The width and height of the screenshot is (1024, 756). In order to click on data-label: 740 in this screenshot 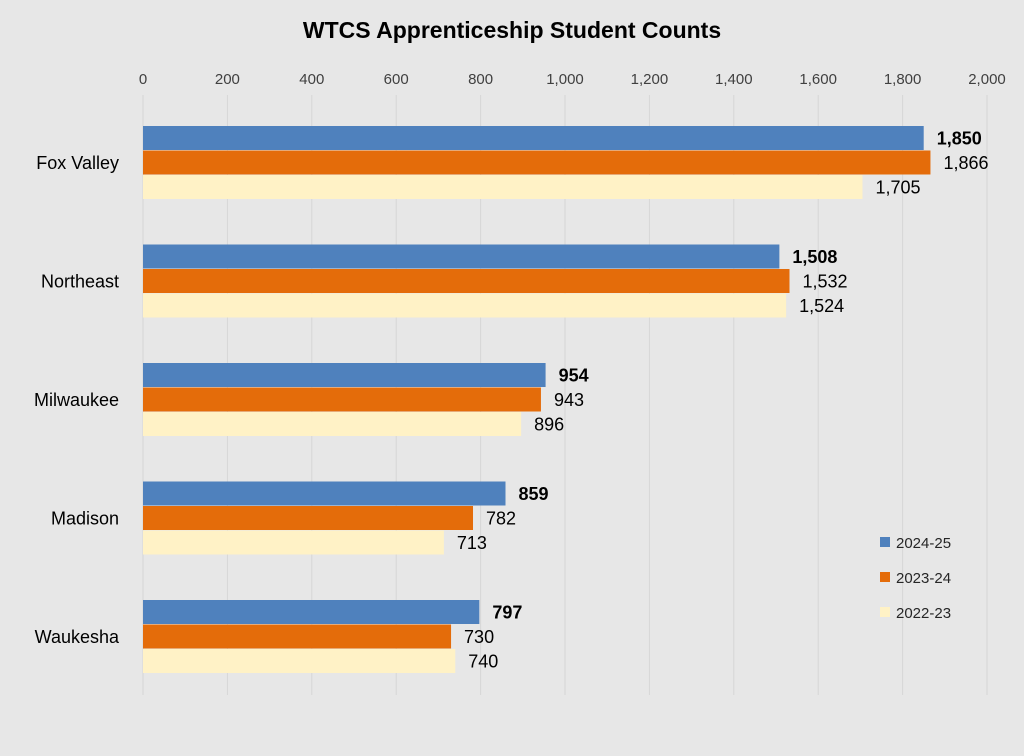, I will do `click(483, 661)`.